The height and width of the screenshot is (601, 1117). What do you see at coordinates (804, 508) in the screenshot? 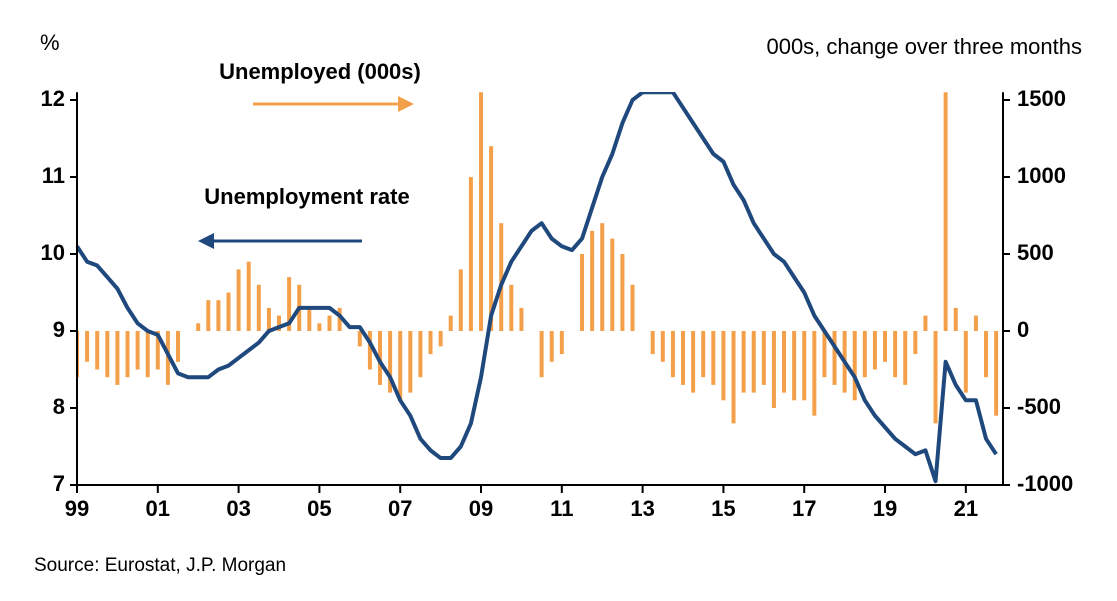
I see `x-tick-label: 17` at bounding box center [804, 508].